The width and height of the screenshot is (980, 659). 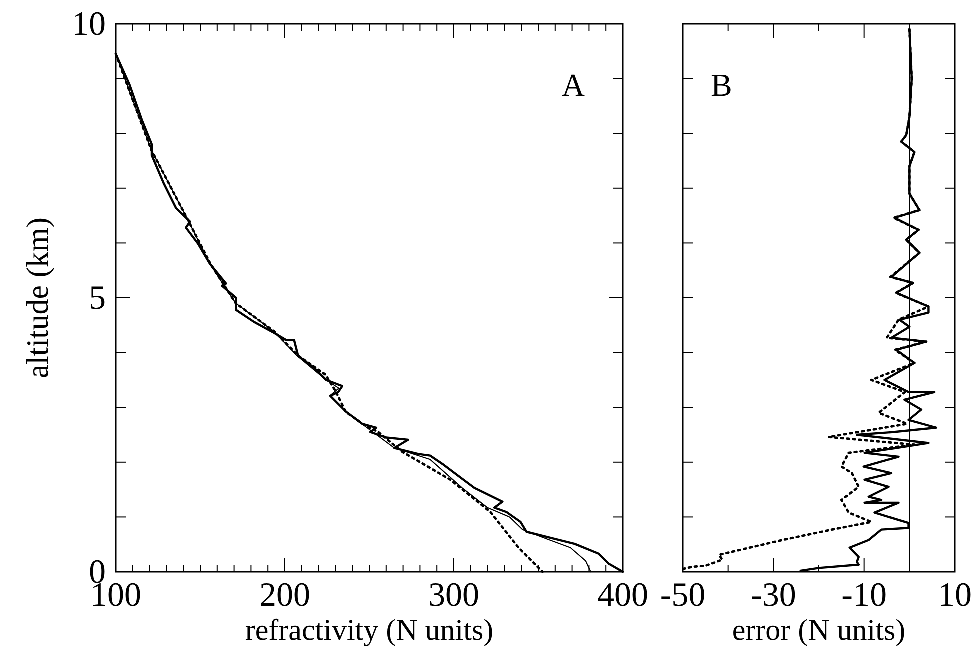 I want to click on annotation: B, so click(x=721, y=85).